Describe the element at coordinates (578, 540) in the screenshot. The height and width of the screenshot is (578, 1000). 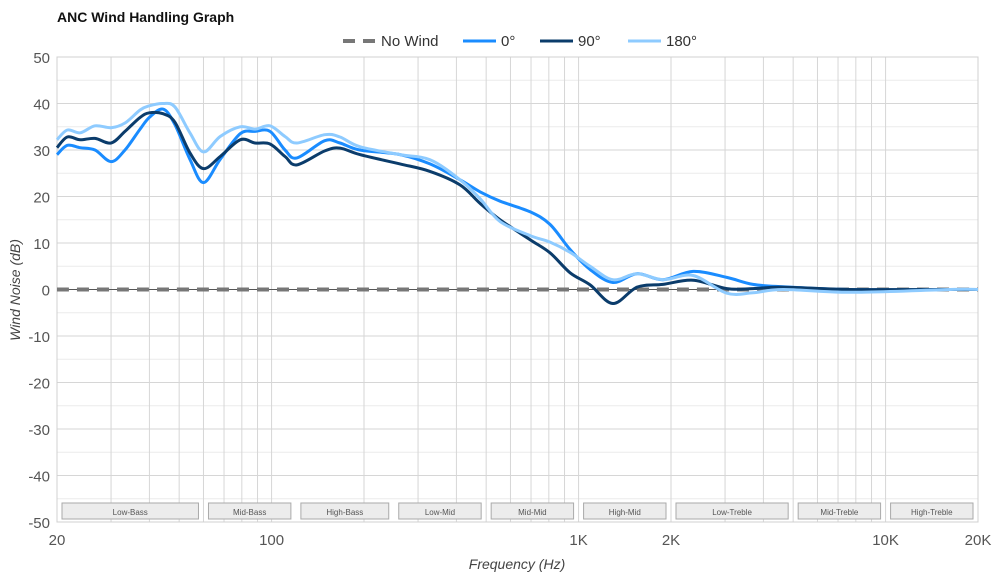
I see `x-tick-label: 1K` at that location.